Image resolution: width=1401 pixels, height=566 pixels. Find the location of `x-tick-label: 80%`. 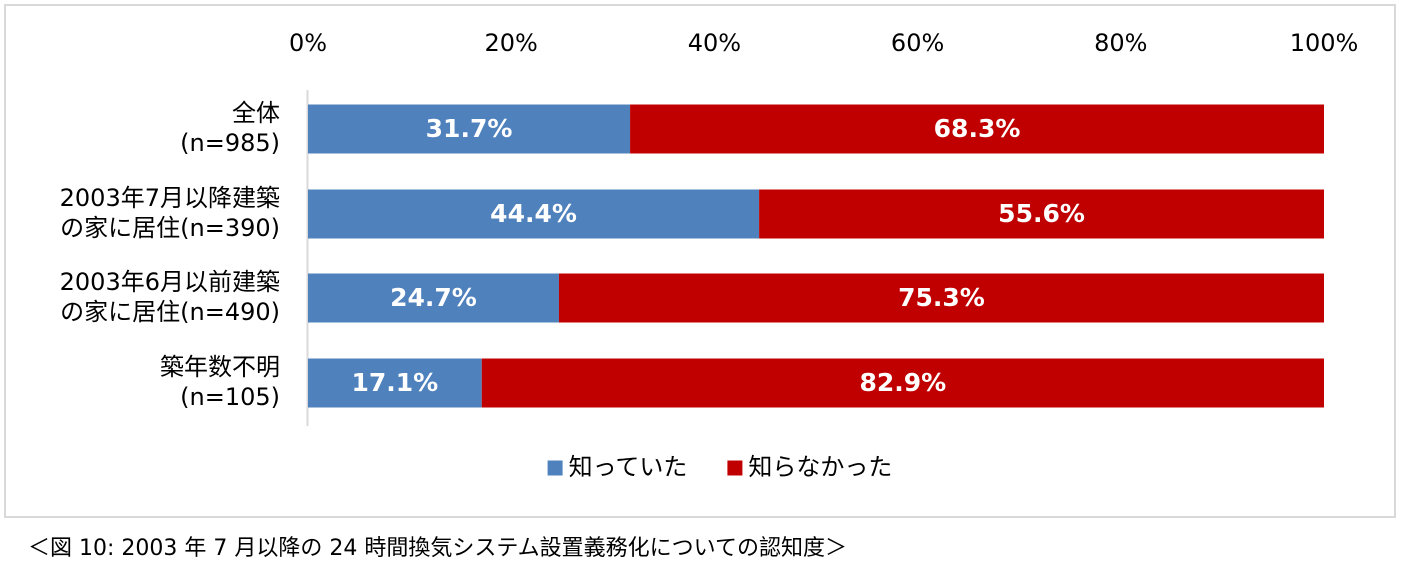

x-tick-label: 80% is located at coordinates (1120, 43).